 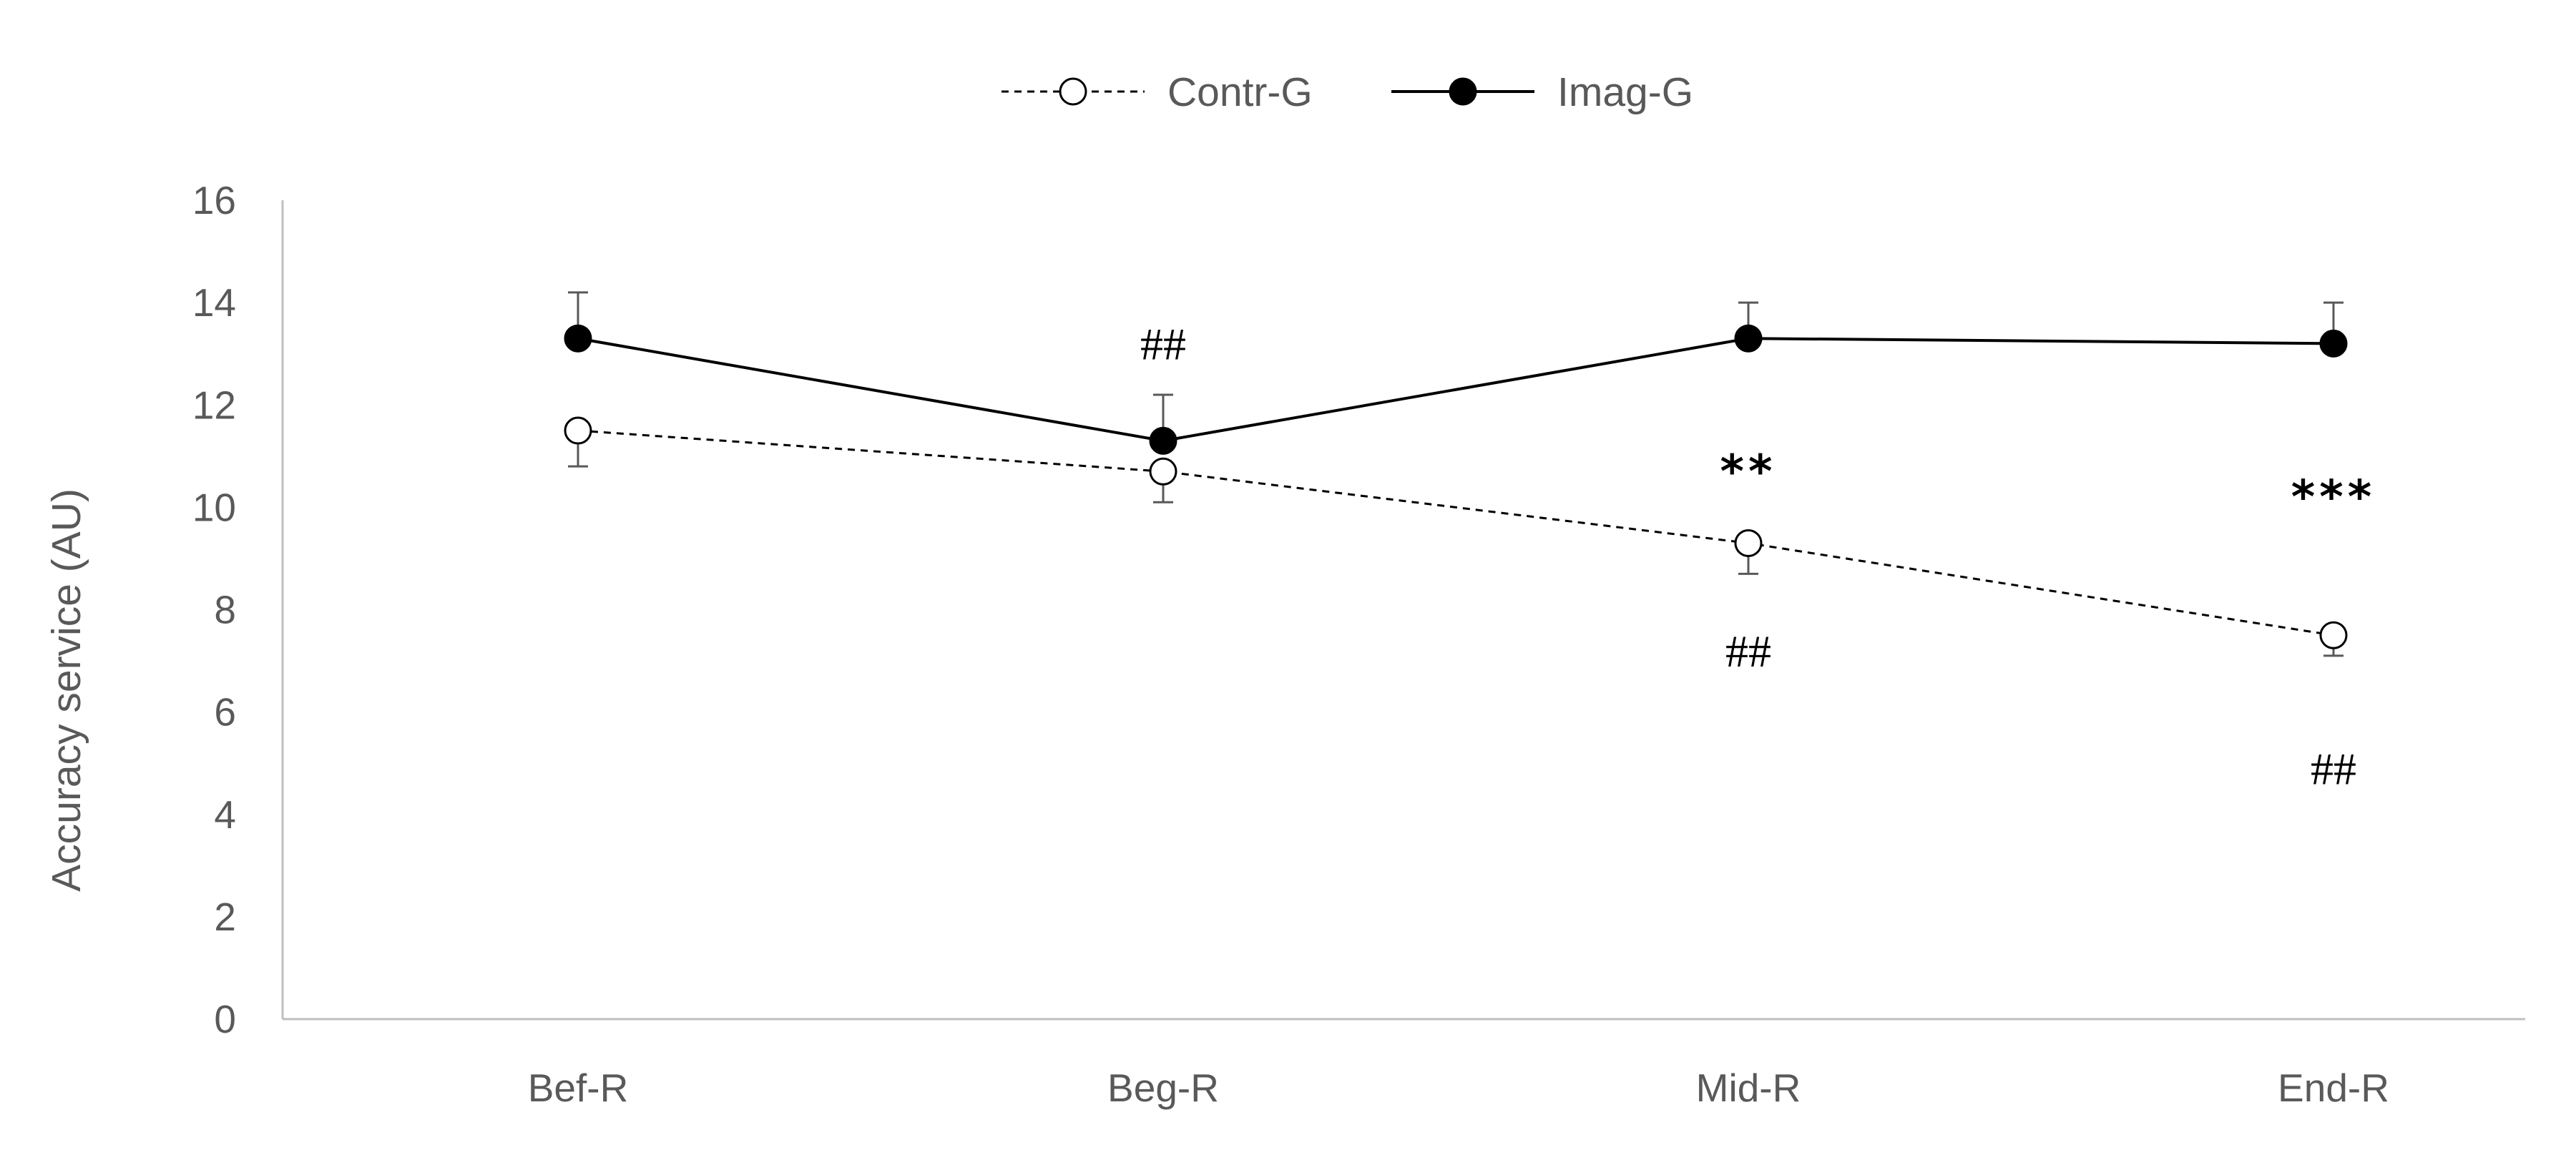 I want to click on significance-annotation: ***, so click(x=2333, y=497).